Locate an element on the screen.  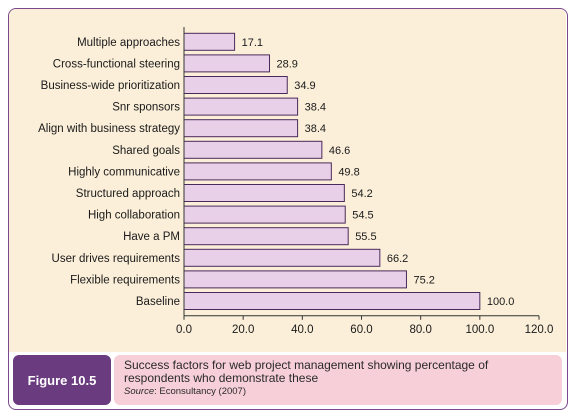
data-label: 55.5 is located at coordinates (365, 237).